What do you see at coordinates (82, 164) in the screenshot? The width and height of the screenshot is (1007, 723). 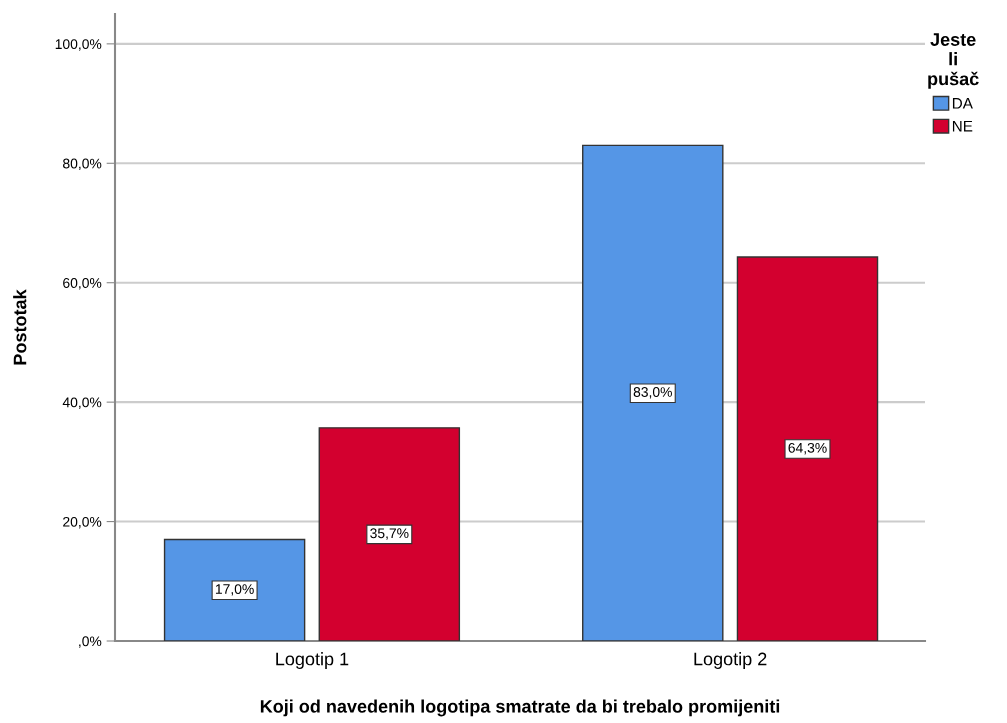 I see `y-tick-label: 80,0%` at bounding box center [82, 164].